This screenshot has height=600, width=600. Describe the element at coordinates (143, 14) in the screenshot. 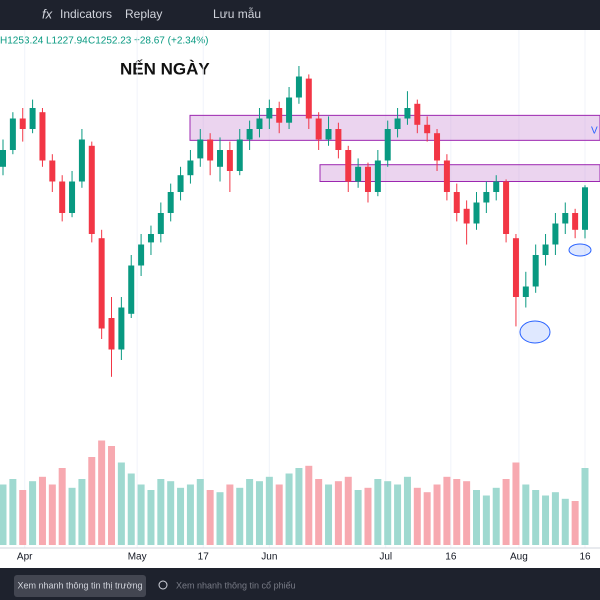

I see `replay-button: Replay` at that location.